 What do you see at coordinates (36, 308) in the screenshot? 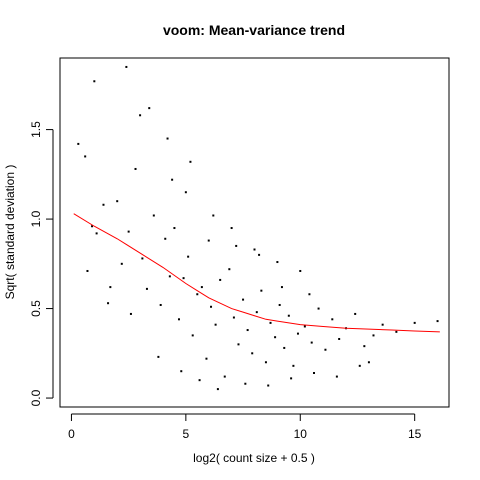
I see `y-tick-label: 0.5` at bounding box center [36, 308].